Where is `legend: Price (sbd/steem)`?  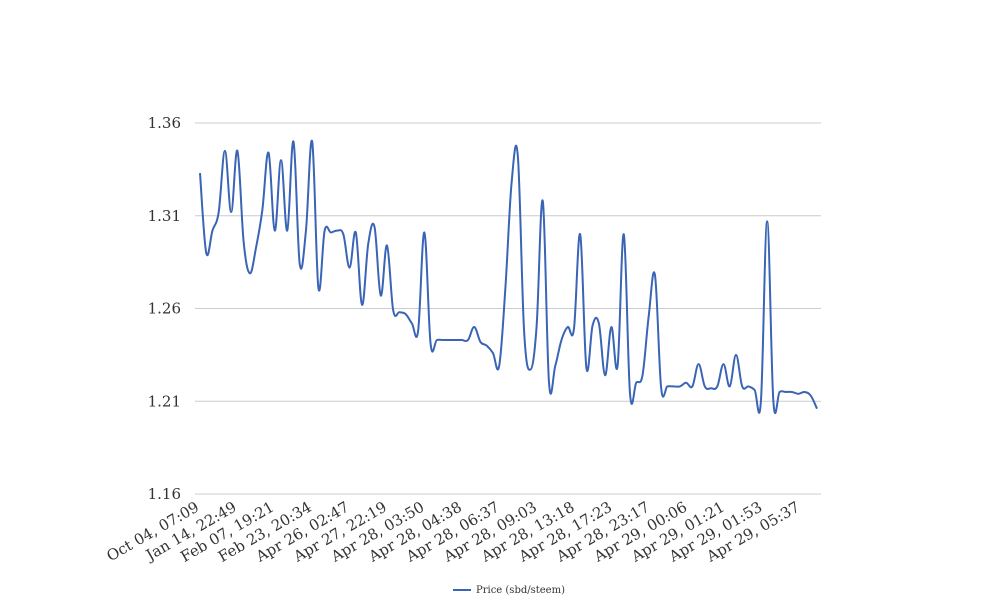 legend: Price (sbd/steem) is located at coordinates (509, 590).